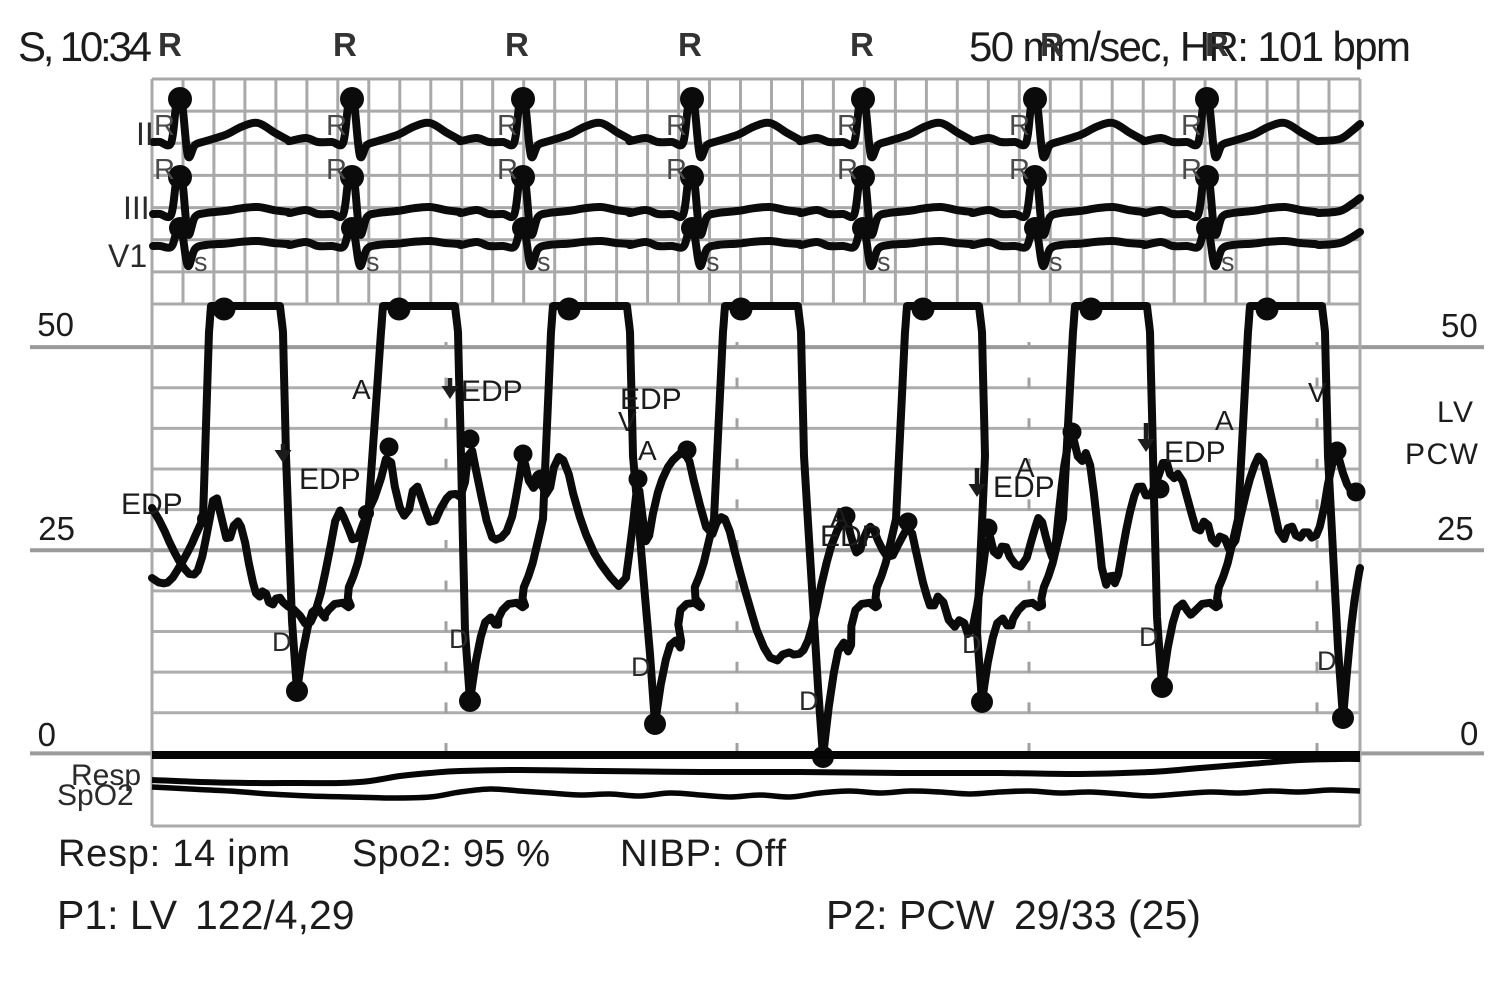 The width and height of the screenshot is (1500, 1002). What do you see at coordinates (145, 134) in the screenshot?
I see `svg-text: II` at bounding box center [145, 134].